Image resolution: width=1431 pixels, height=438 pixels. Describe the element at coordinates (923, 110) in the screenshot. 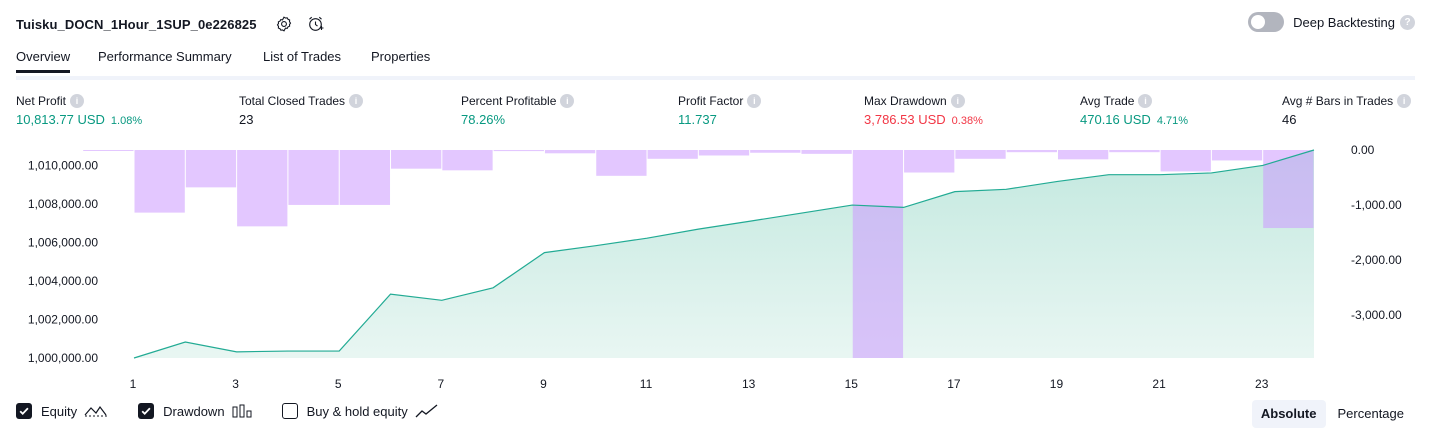

I see `metric-max-drawdown: Max Drawdown i 3,786.53 USD 0.38%` at that location.